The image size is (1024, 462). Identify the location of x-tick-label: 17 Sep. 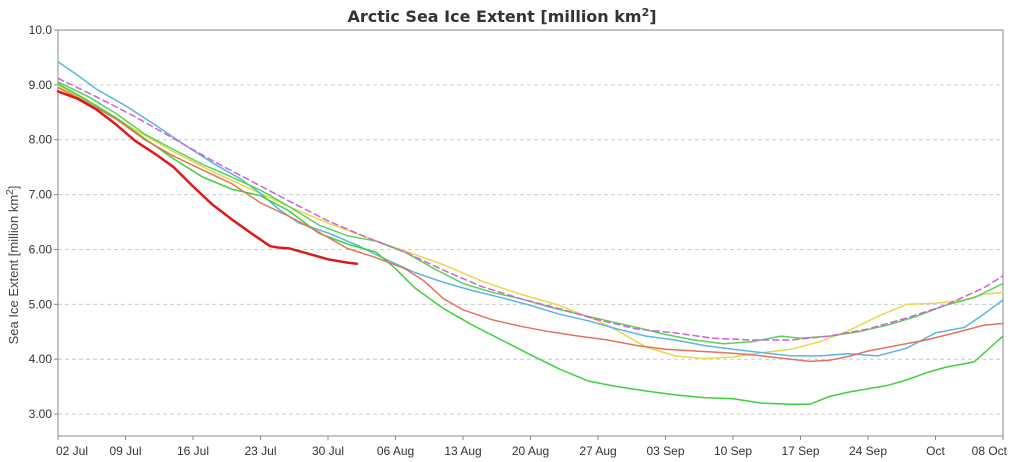
(800, 451).